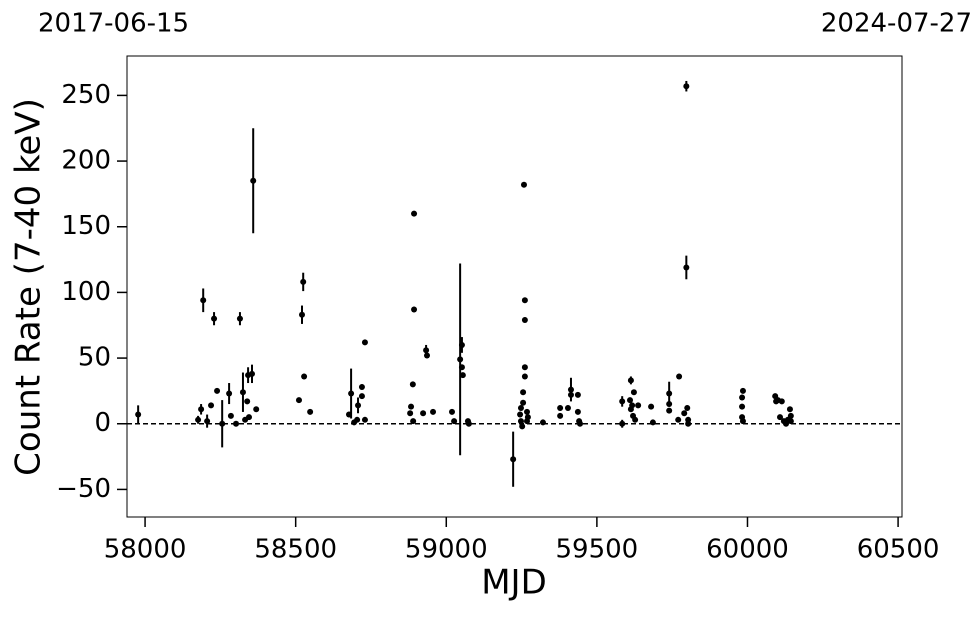 This screenshot has height=617, width=980. Describe the element at coordinates (113, 24) in the screenshot. I see `top-left-date: 2017-06-15` at that location.